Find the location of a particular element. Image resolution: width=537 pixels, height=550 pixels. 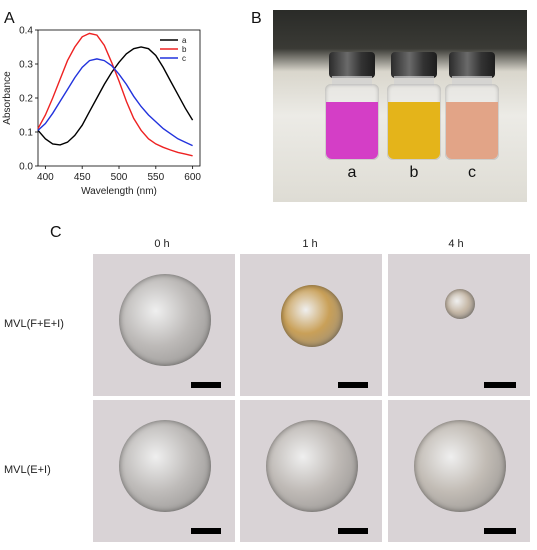

chart-lines is located at coordinates (115, 94).